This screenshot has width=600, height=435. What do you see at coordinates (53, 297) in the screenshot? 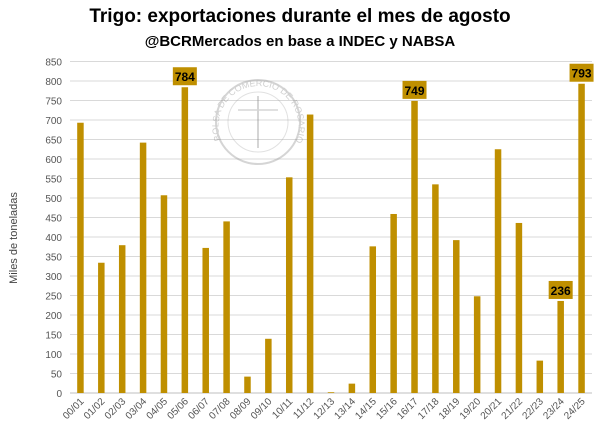
I see `y-tick-label: 250` at bounding box center [53, 297].